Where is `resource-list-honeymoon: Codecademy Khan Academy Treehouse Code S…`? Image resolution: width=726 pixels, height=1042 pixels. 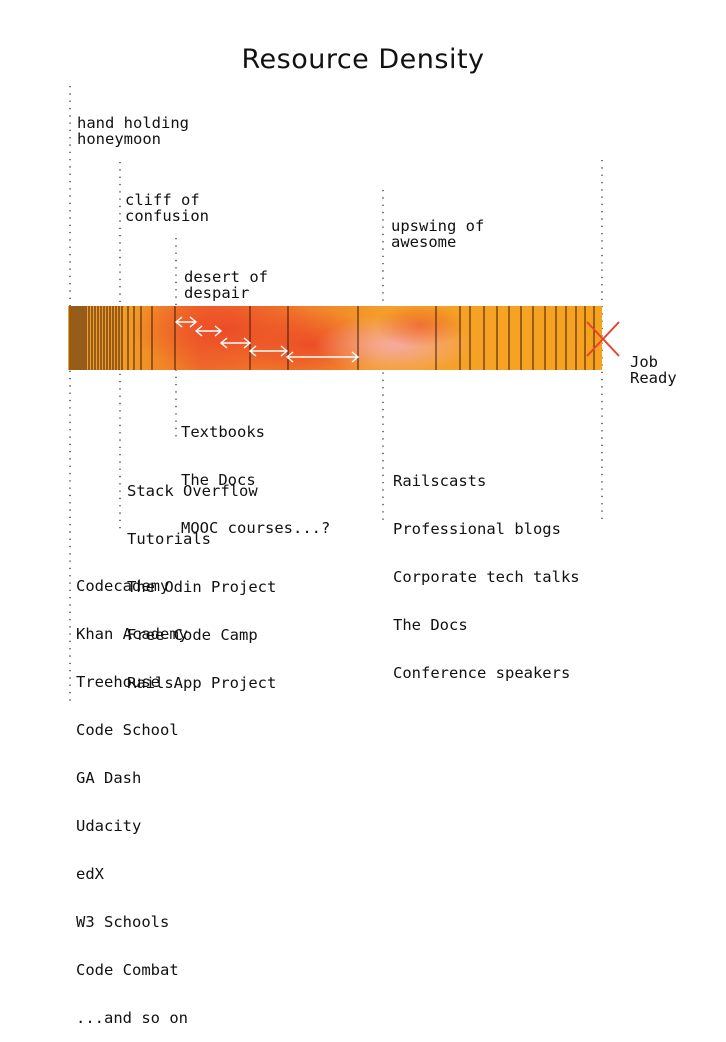 resource-list-honeymoon: Codecademy Khan Academy Treehouse Code S… is located at coordinates (132, 794).